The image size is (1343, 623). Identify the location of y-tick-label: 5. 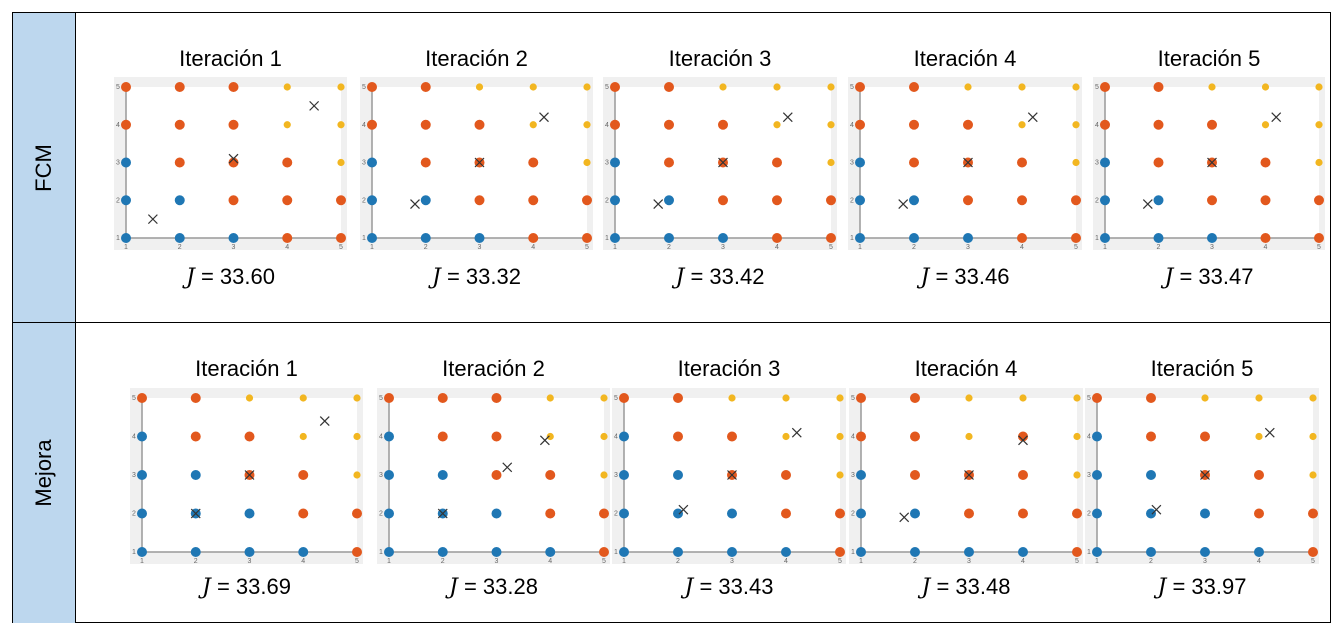
(852, 87).